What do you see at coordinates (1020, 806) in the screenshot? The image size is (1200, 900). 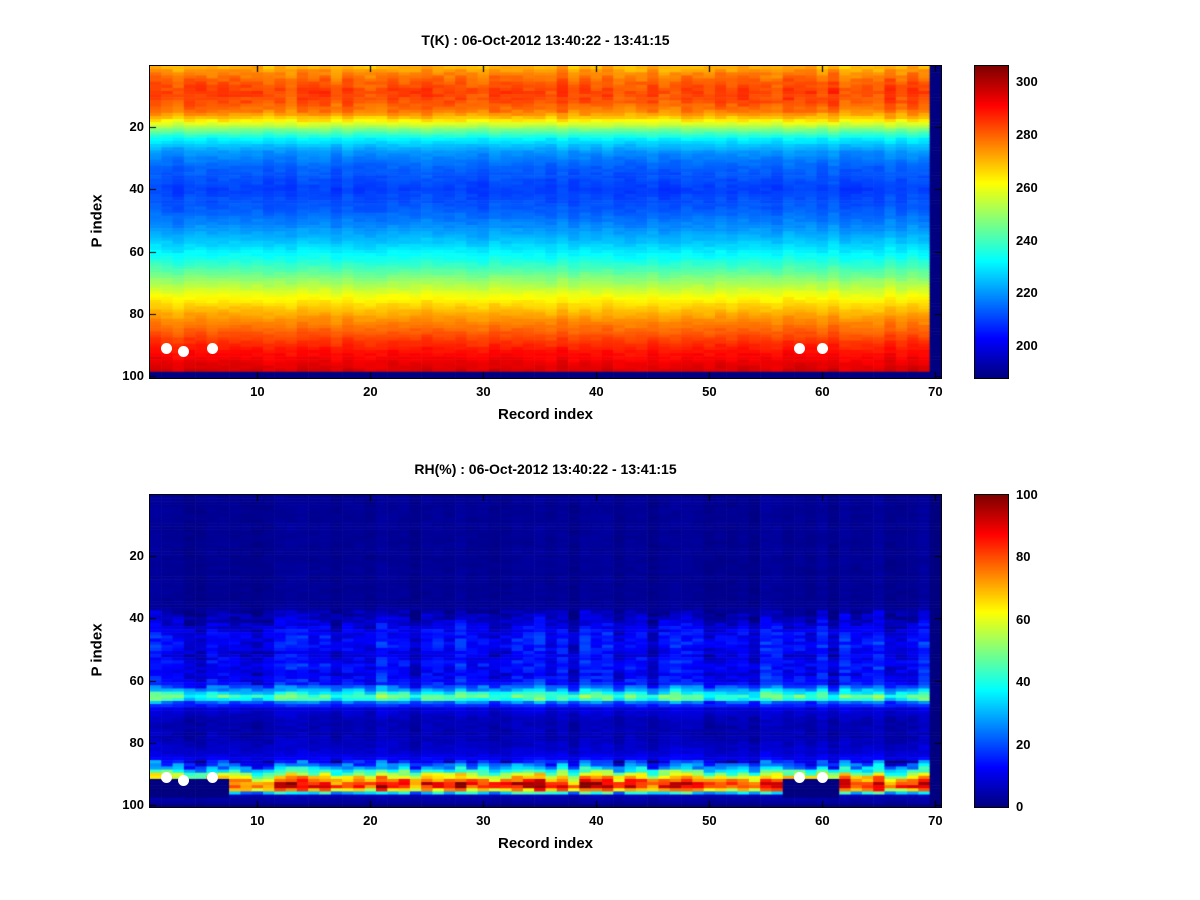 I see `colorbar-tick-label: 0` at bounding box center [1020, 806].